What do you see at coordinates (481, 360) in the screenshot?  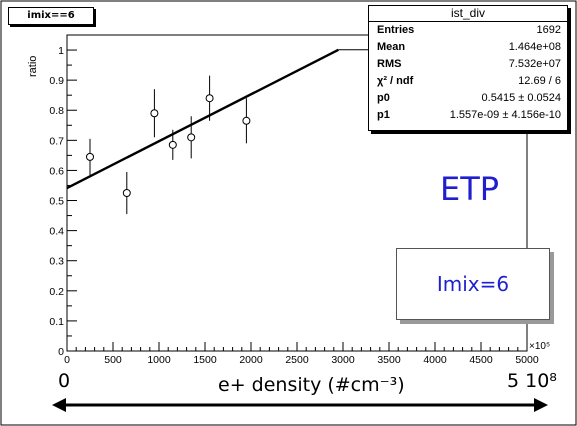 I see `x-tick-label: 4500` at bounding box center [481, 360].